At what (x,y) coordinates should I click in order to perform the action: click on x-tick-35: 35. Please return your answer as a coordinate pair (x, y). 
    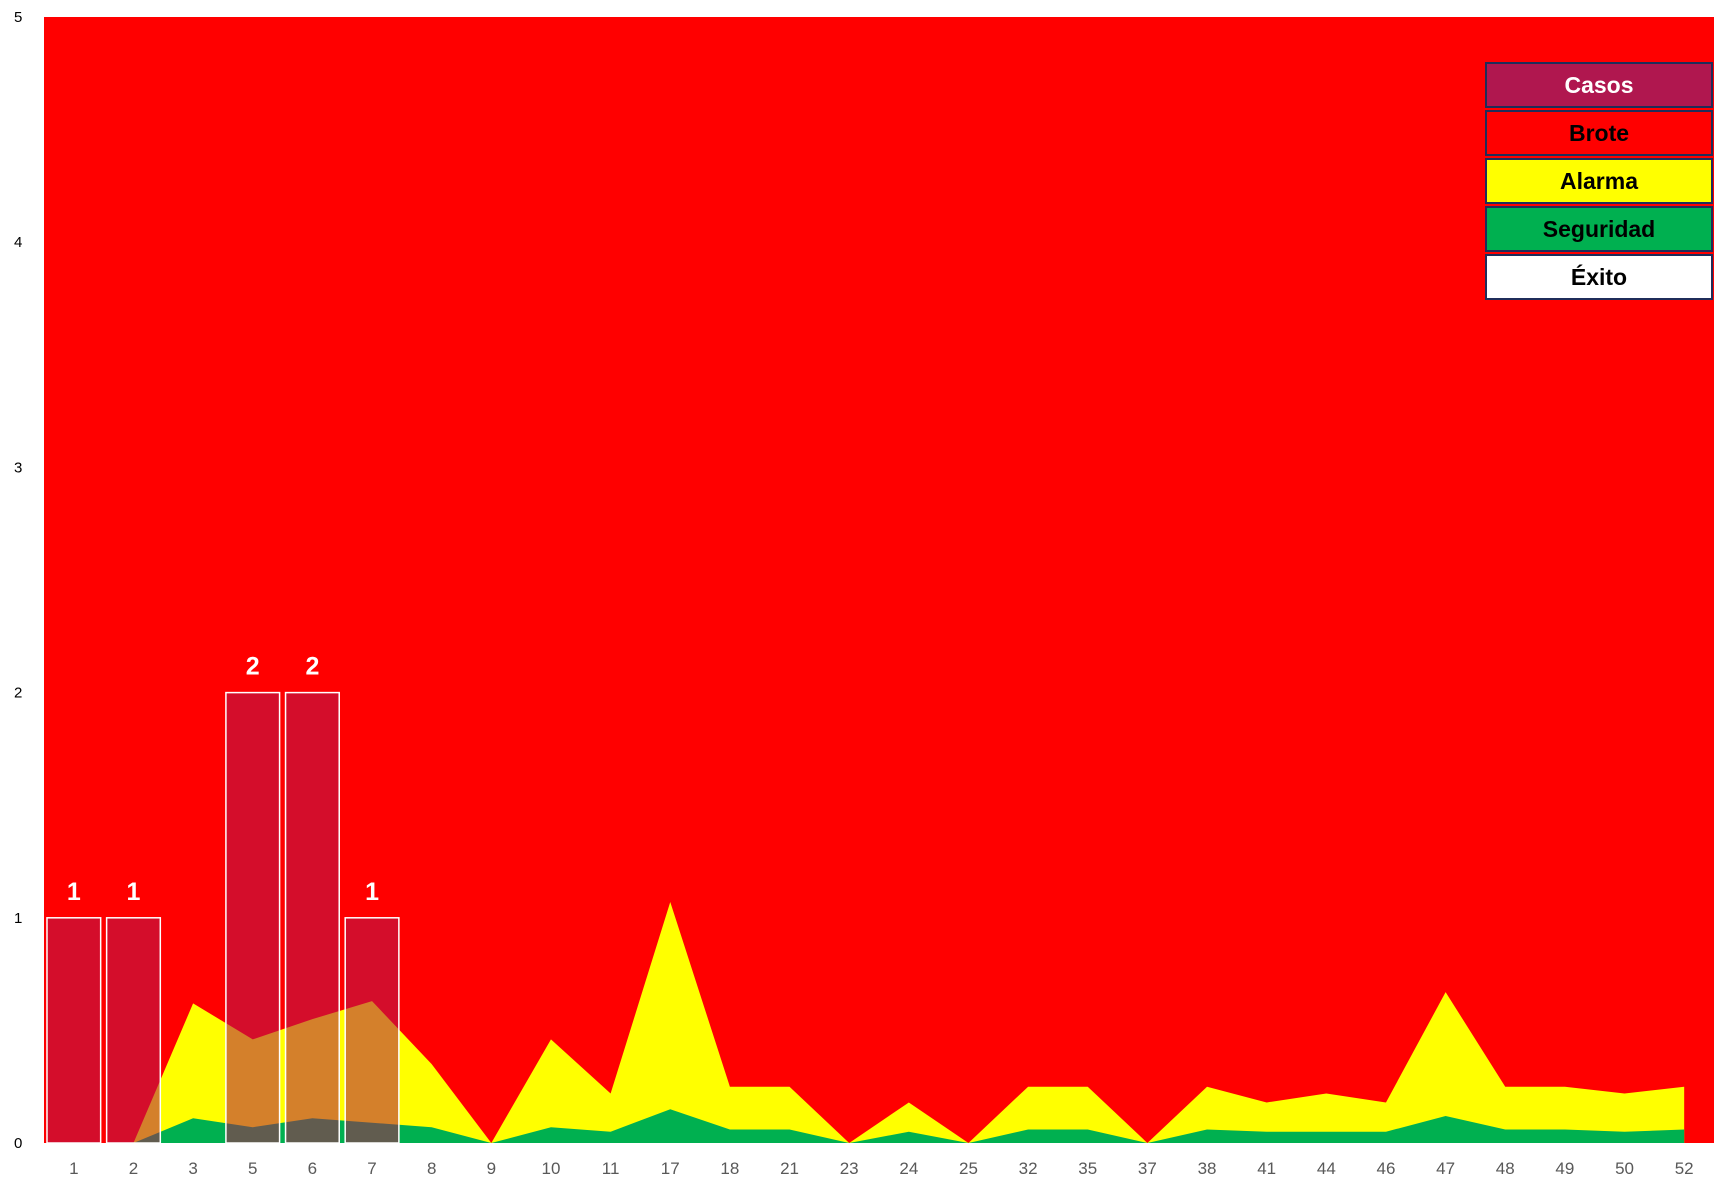
    Looking at the image, I should click on (1087, 1168).